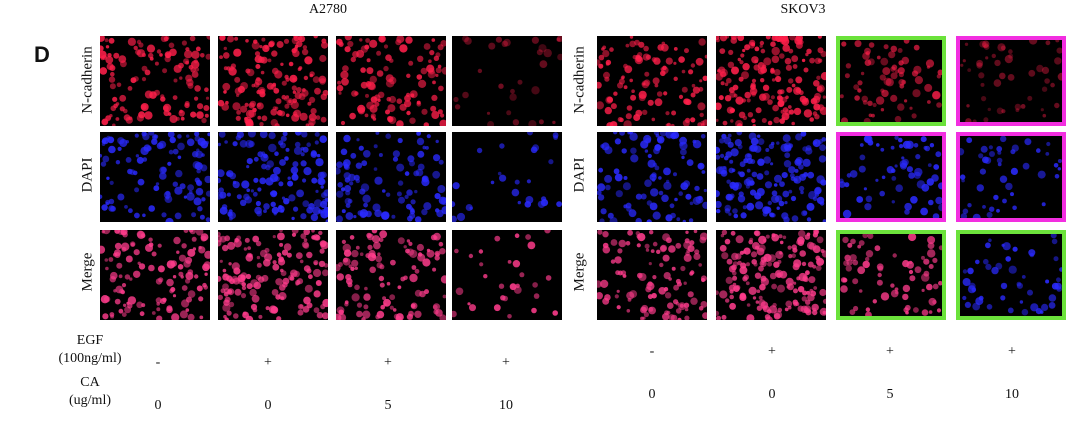 The height and width of the screenshot is (426, 1080). What do you see at coordinates (579, 175) in the screenshot?
I see `row-label-dapi-skov3: DAPI` at bounding box center [579, 175].